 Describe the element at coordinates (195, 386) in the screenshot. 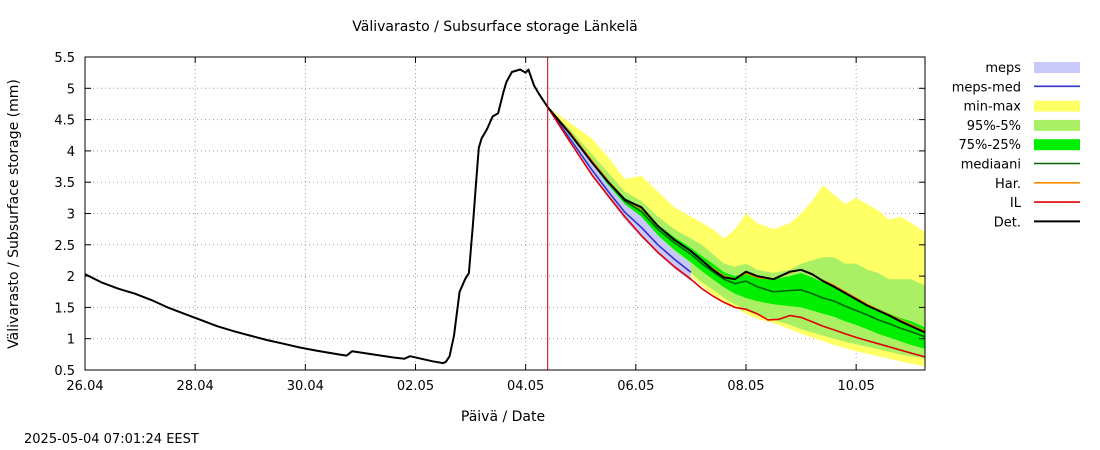

I see `x-tick-label: 28.04` at that location.